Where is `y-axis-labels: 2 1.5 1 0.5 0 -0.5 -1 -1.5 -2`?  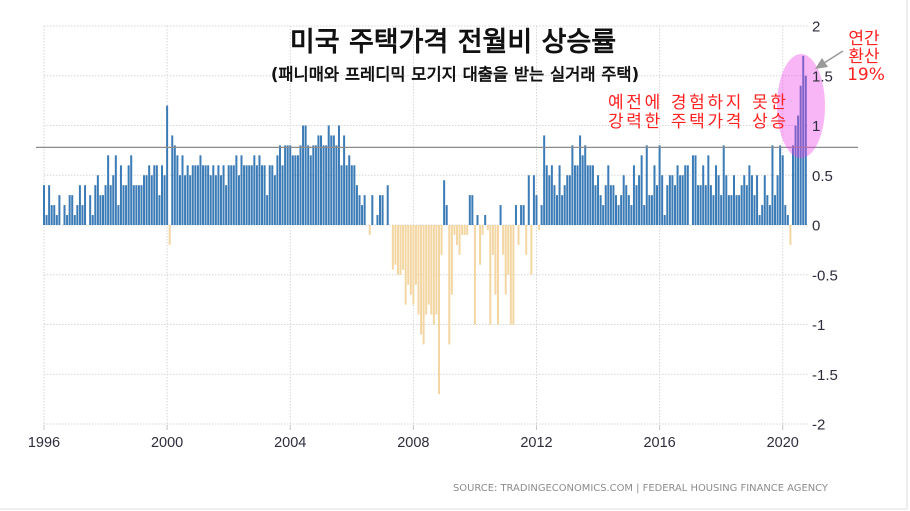
y-axis-labels: 2 1.5 1 0.5 0 -0.5 -1 -1.5 -2 is located at coordinates (825, 226).